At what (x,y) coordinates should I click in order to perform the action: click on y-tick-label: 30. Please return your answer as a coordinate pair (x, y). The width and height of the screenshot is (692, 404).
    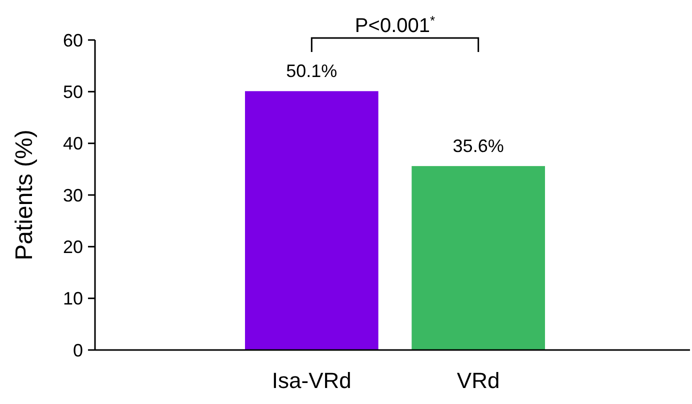
    Looking at the image, I should click on (72, 195).